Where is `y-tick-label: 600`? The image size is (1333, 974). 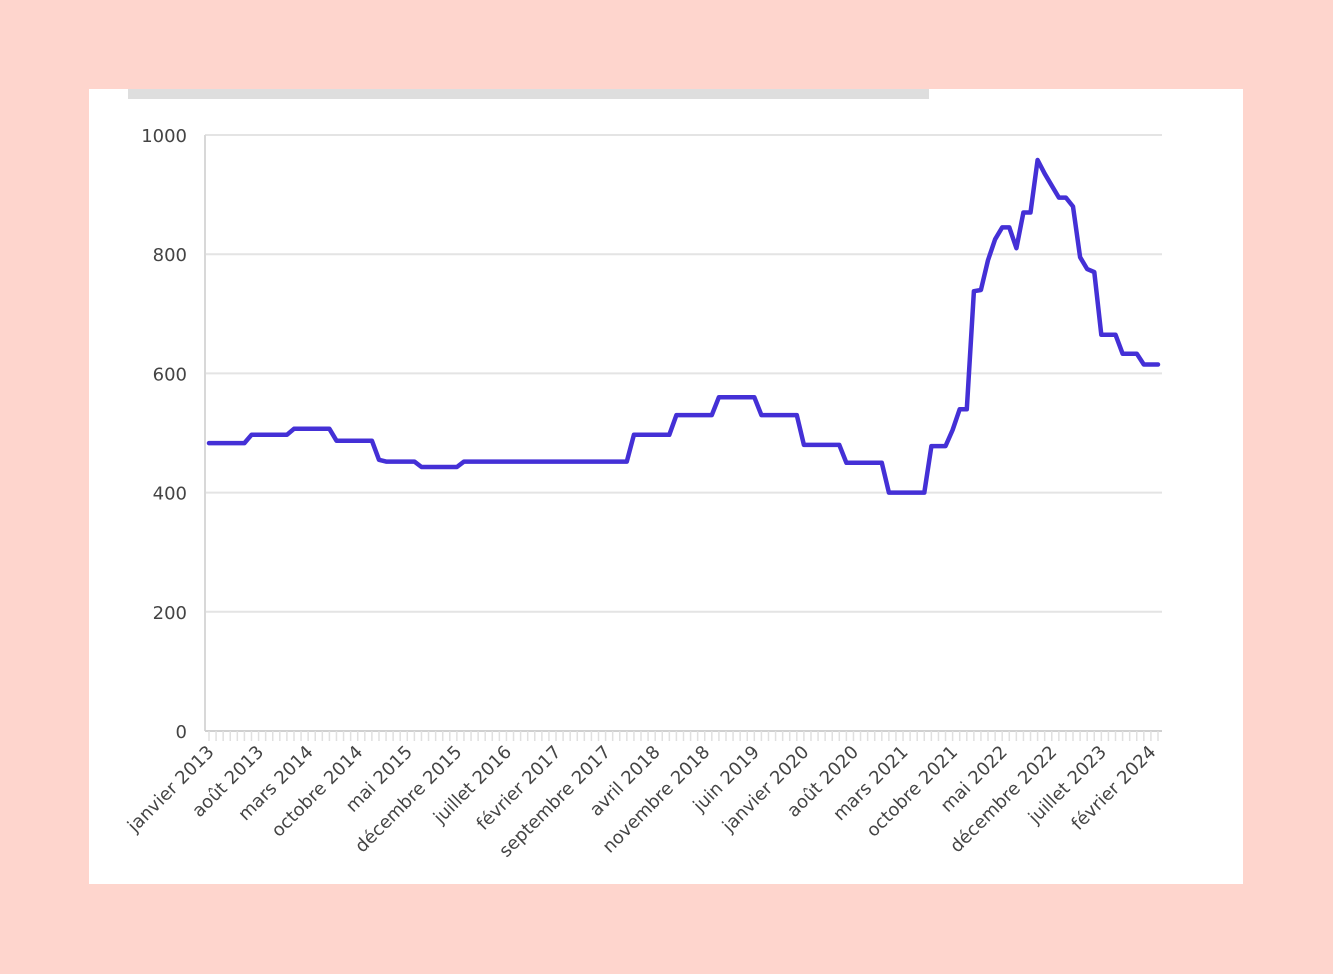
y-tick-label: 600 is located at coordinates (170, 374).